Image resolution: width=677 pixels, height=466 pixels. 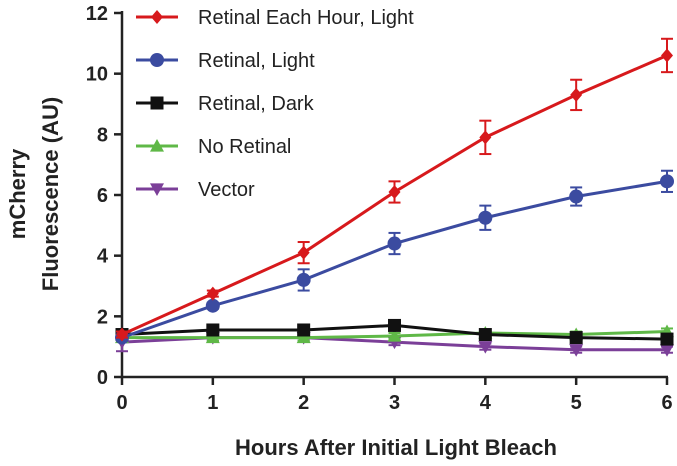 I want to click on y-axis-label-line-1: mCherry, so click(x=17, y=193).